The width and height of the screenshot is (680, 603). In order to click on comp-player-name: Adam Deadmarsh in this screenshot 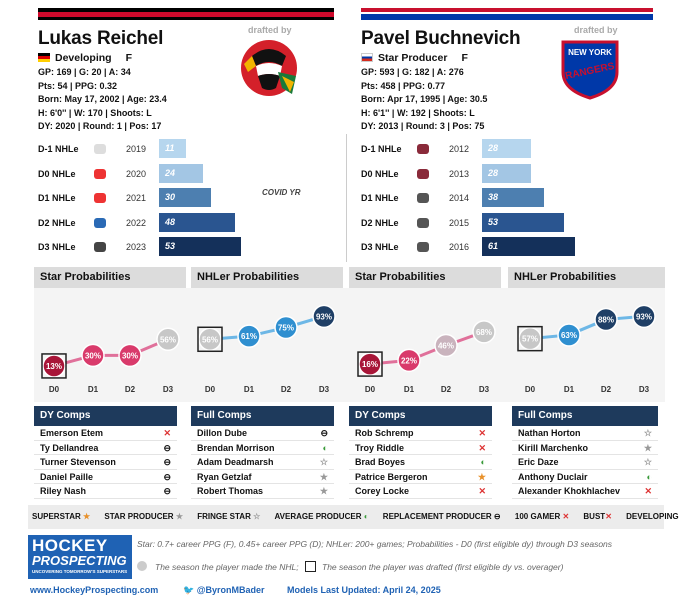, I will do `click(235, 462)`.